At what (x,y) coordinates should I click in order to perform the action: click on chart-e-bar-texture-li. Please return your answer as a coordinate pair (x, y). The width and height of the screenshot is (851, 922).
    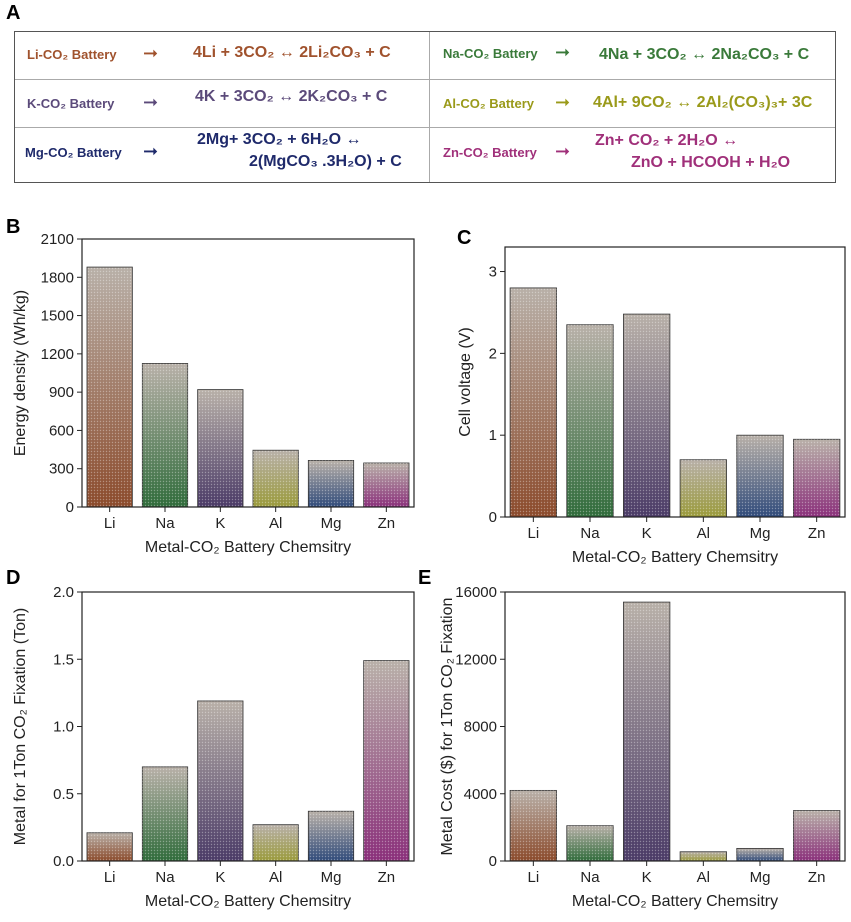
    Looking at the image, I should click on (533, 825).